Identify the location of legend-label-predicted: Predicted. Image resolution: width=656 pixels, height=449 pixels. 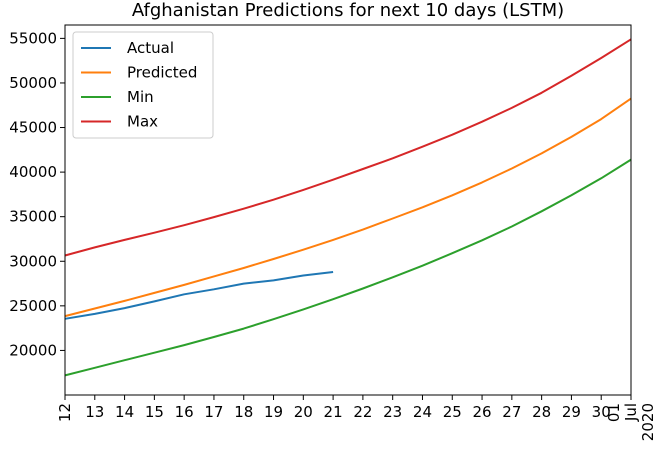
(162, 73).